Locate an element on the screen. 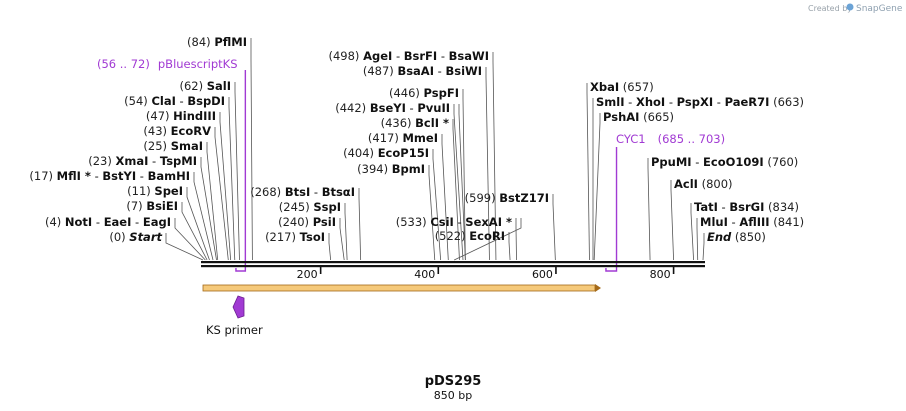  site-label: (417) MmeI is located at coordinates (403, 138).